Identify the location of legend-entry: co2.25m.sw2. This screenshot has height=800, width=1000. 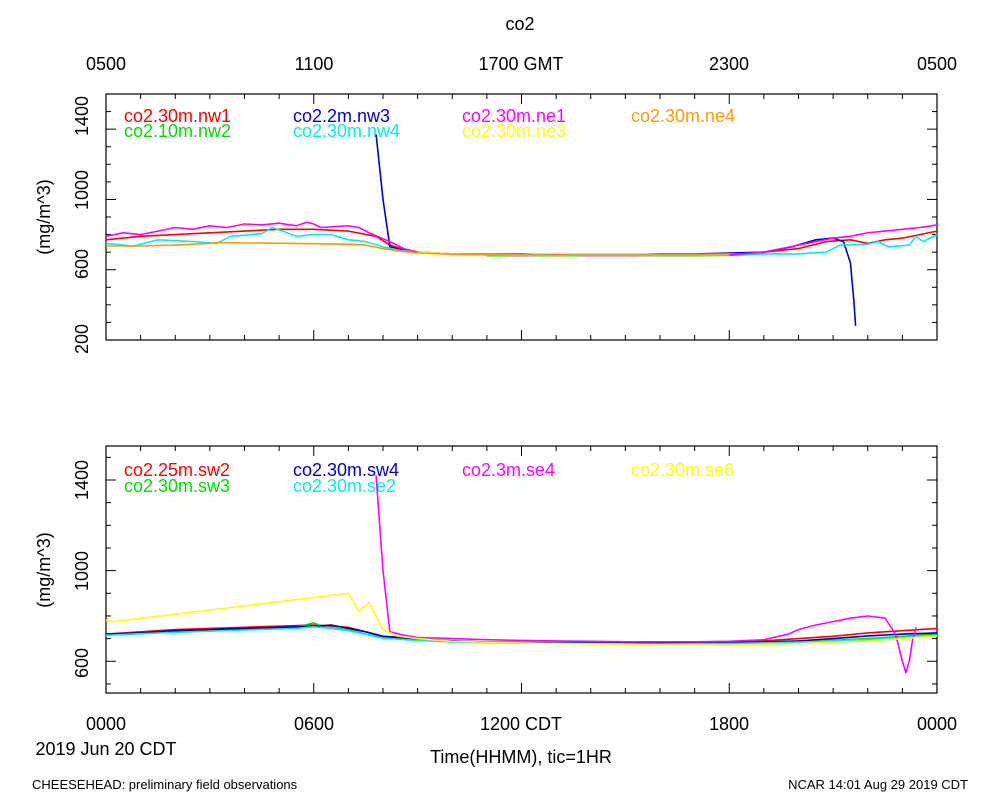
(177, 470).